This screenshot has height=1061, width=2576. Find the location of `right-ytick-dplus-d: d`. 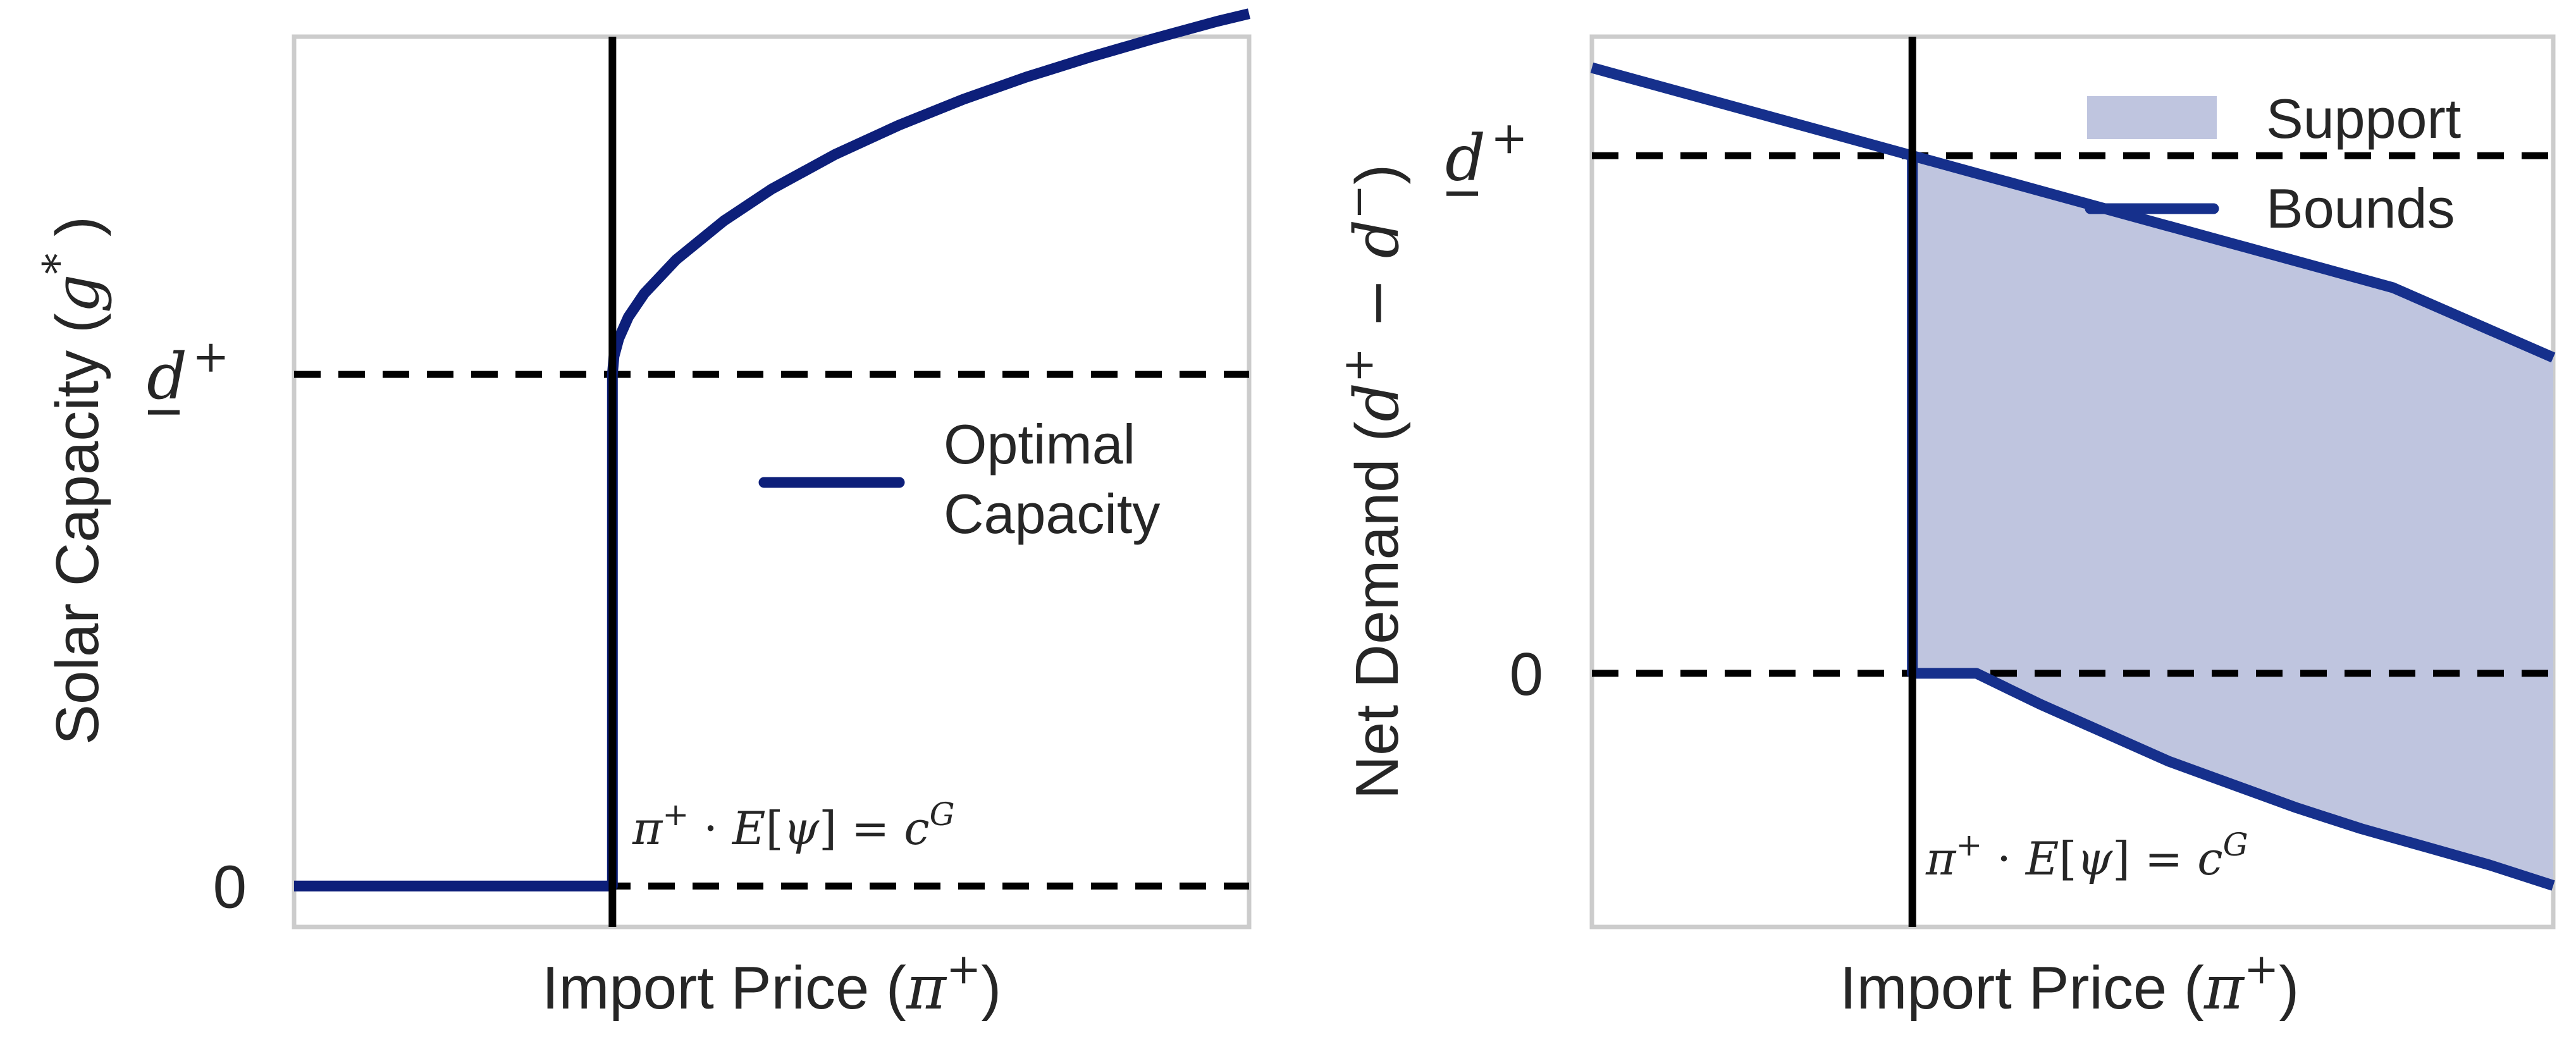

right-ytick-dplus-d: d is located at coordinates (1465, 158).